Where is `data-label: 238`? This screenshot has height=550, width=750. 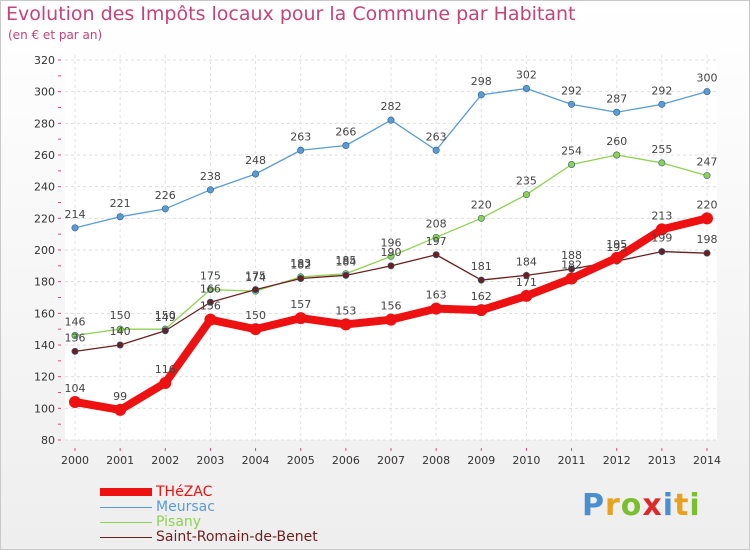
data-label: 238 is located at coordinates (210, 176).